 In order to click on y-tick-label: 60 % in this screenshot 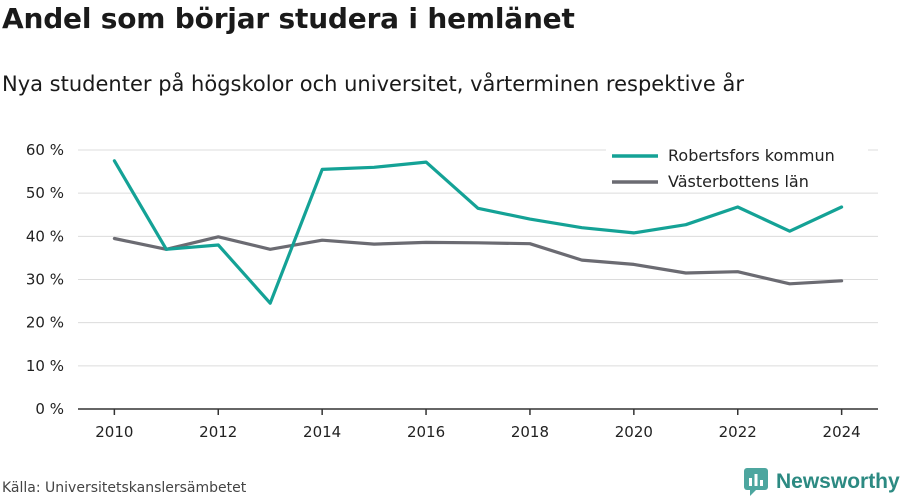, I will do `click(45, 150)`.